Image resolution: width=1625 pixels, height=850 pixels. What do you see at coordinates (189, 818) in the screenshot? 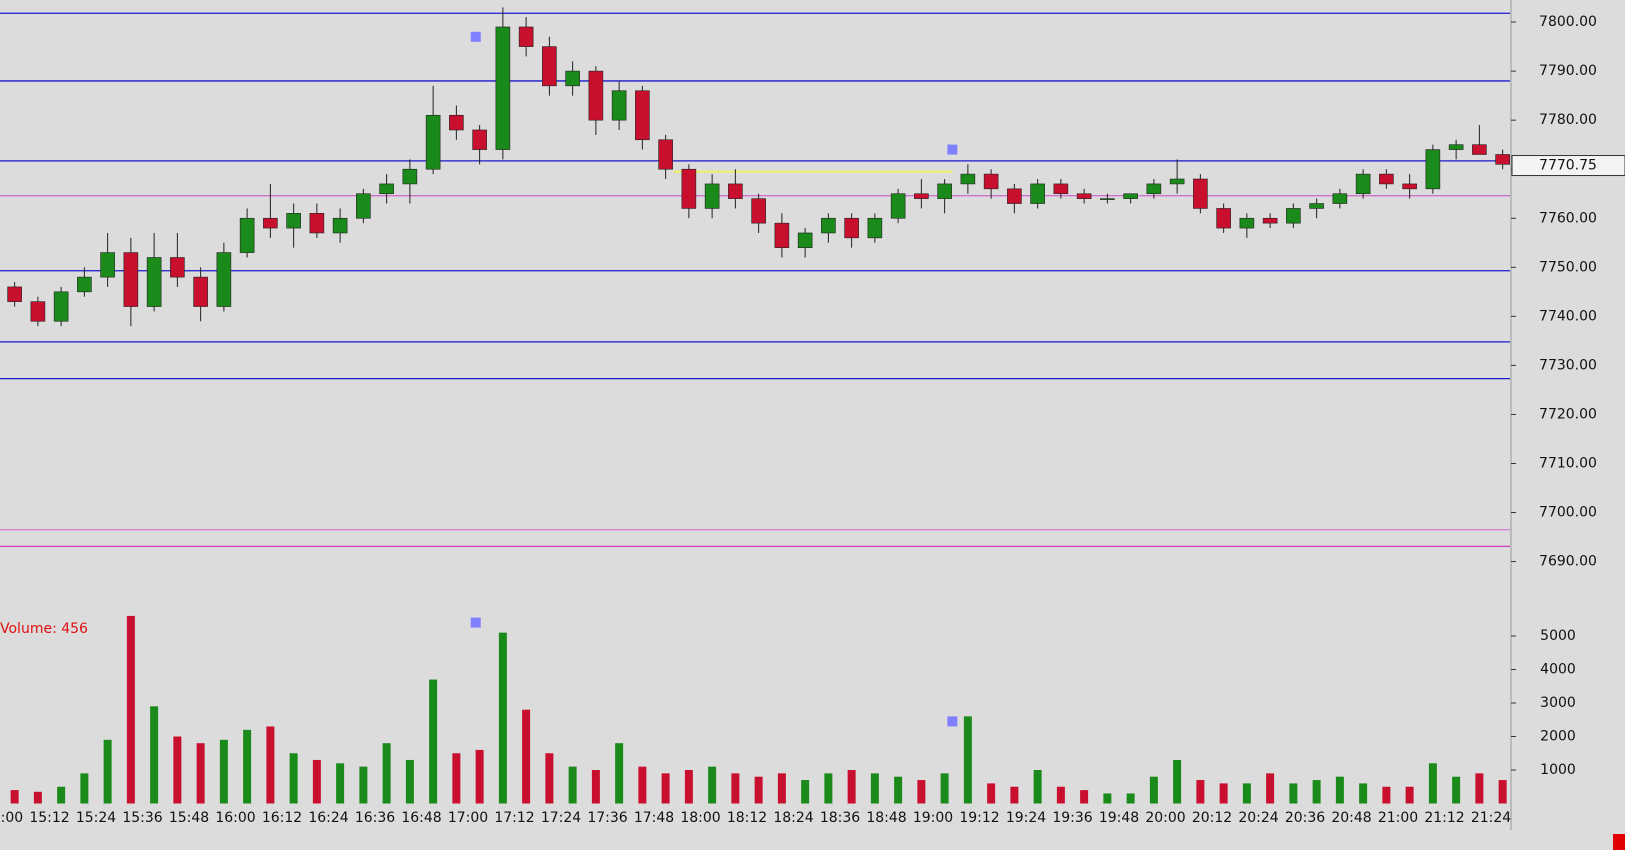
I see `x-tick-label: 15:48` at bounding box center [189, 818].